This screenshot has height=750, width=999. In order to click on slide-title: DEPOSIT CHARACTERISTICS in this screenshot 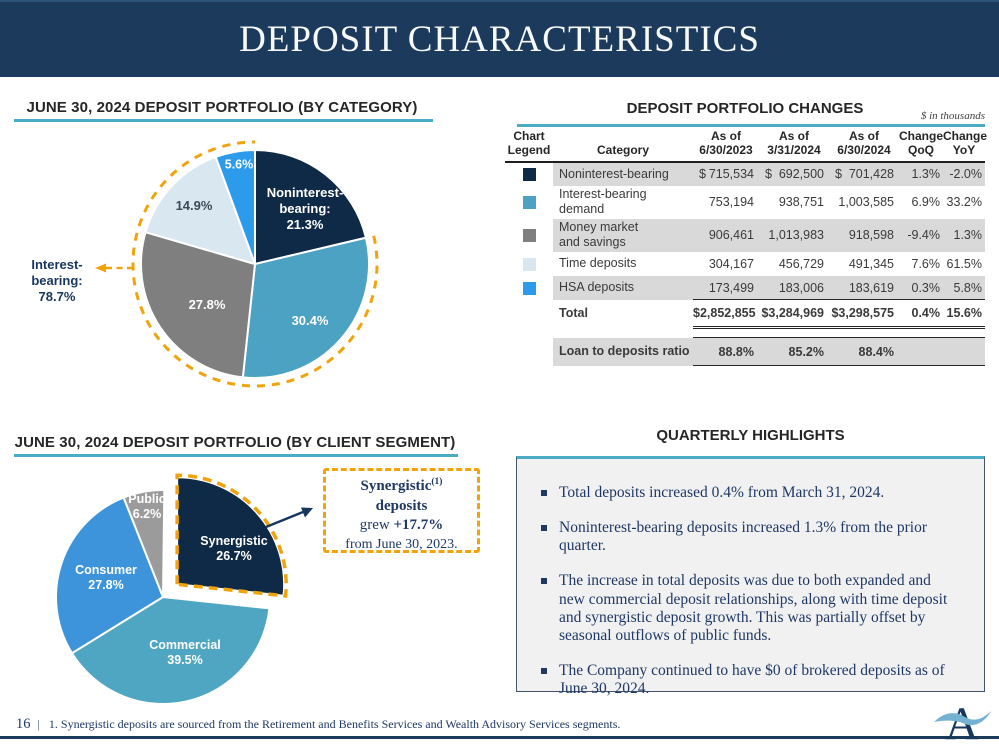, I will do `click(499, 39)`.